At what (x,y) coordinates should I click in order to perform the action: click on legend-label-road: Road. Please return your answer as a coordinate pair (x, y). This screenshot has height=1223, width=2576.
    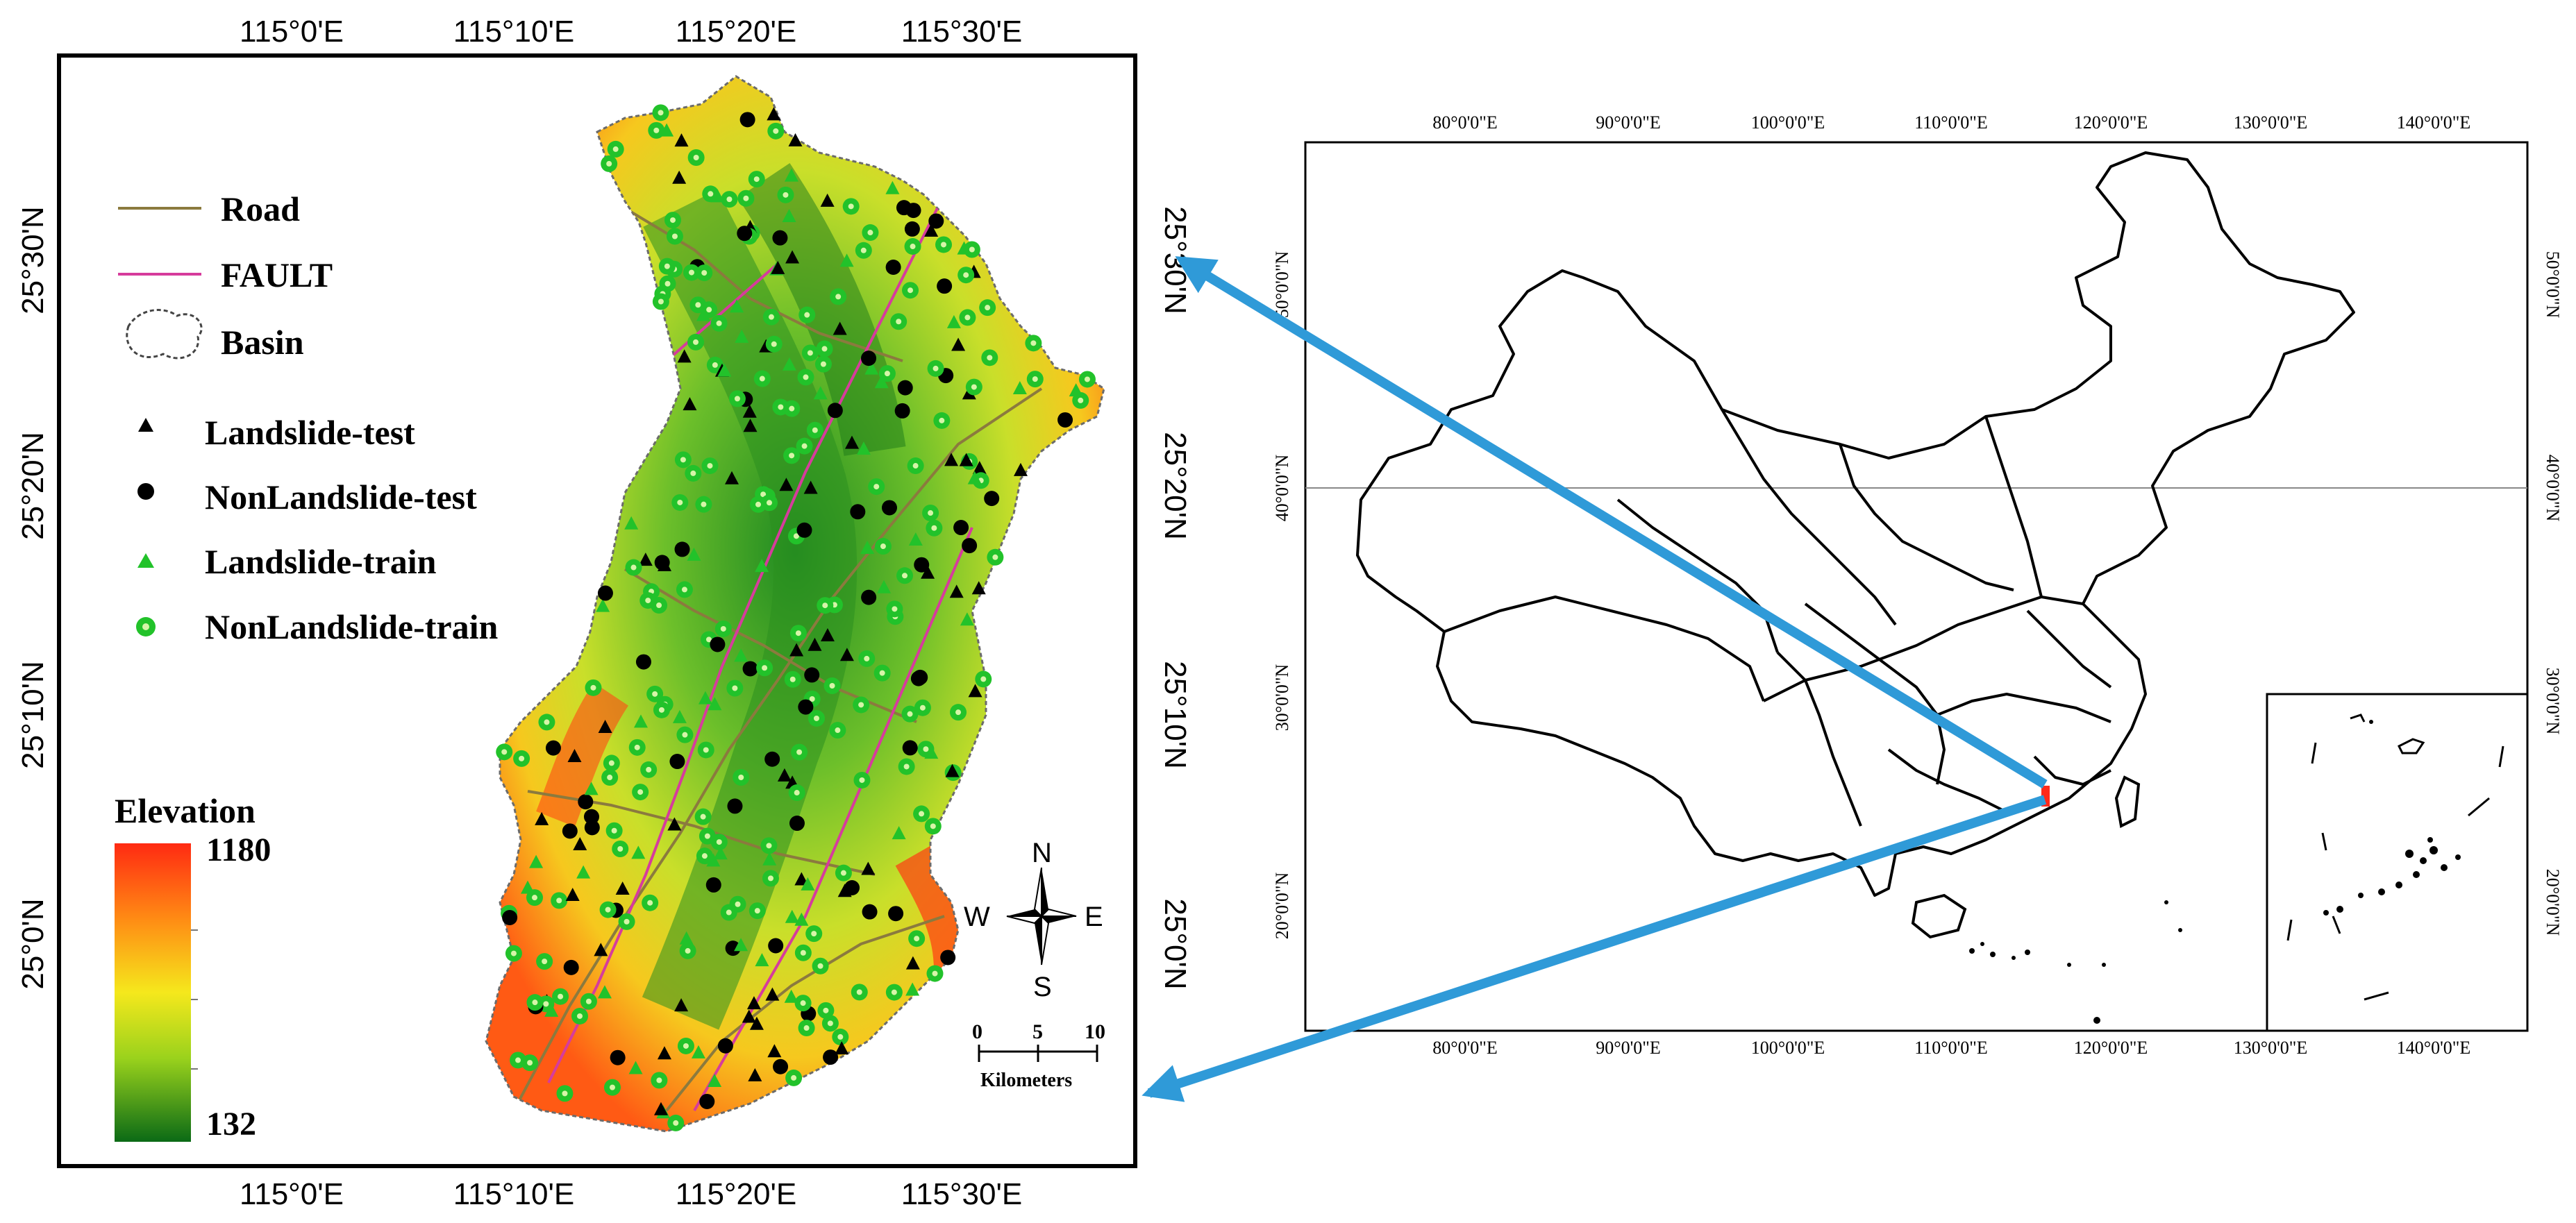
    Looking at the image, I should click on (260, 208).